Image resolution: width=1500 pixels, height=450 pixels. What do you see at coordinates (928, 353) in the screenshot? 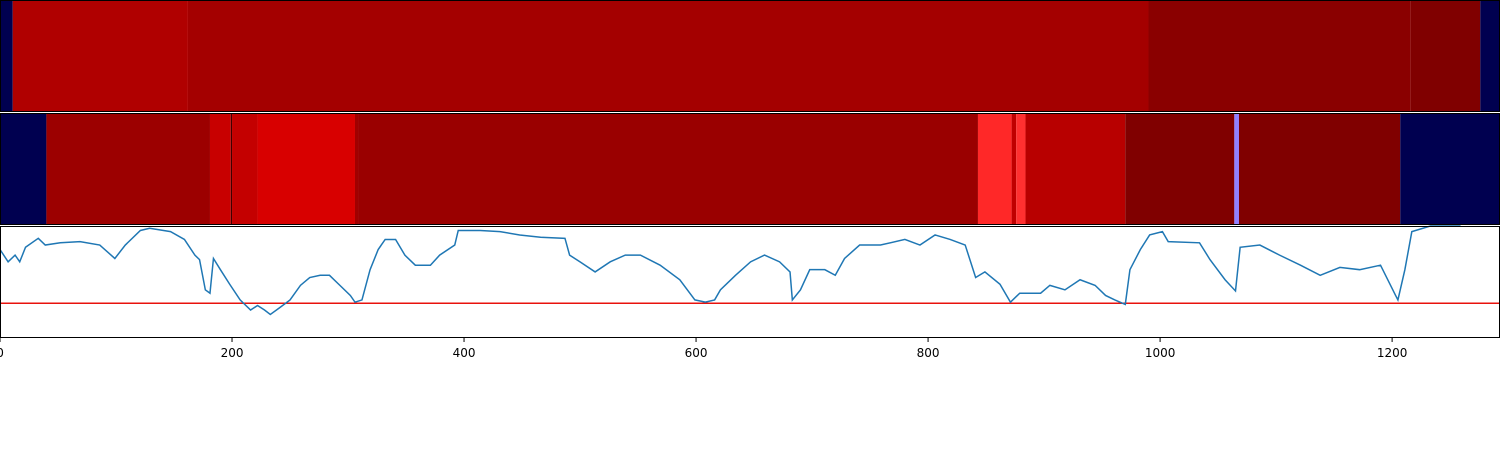
I see `x-tick-label: 800` at bounding box center [928, 353].